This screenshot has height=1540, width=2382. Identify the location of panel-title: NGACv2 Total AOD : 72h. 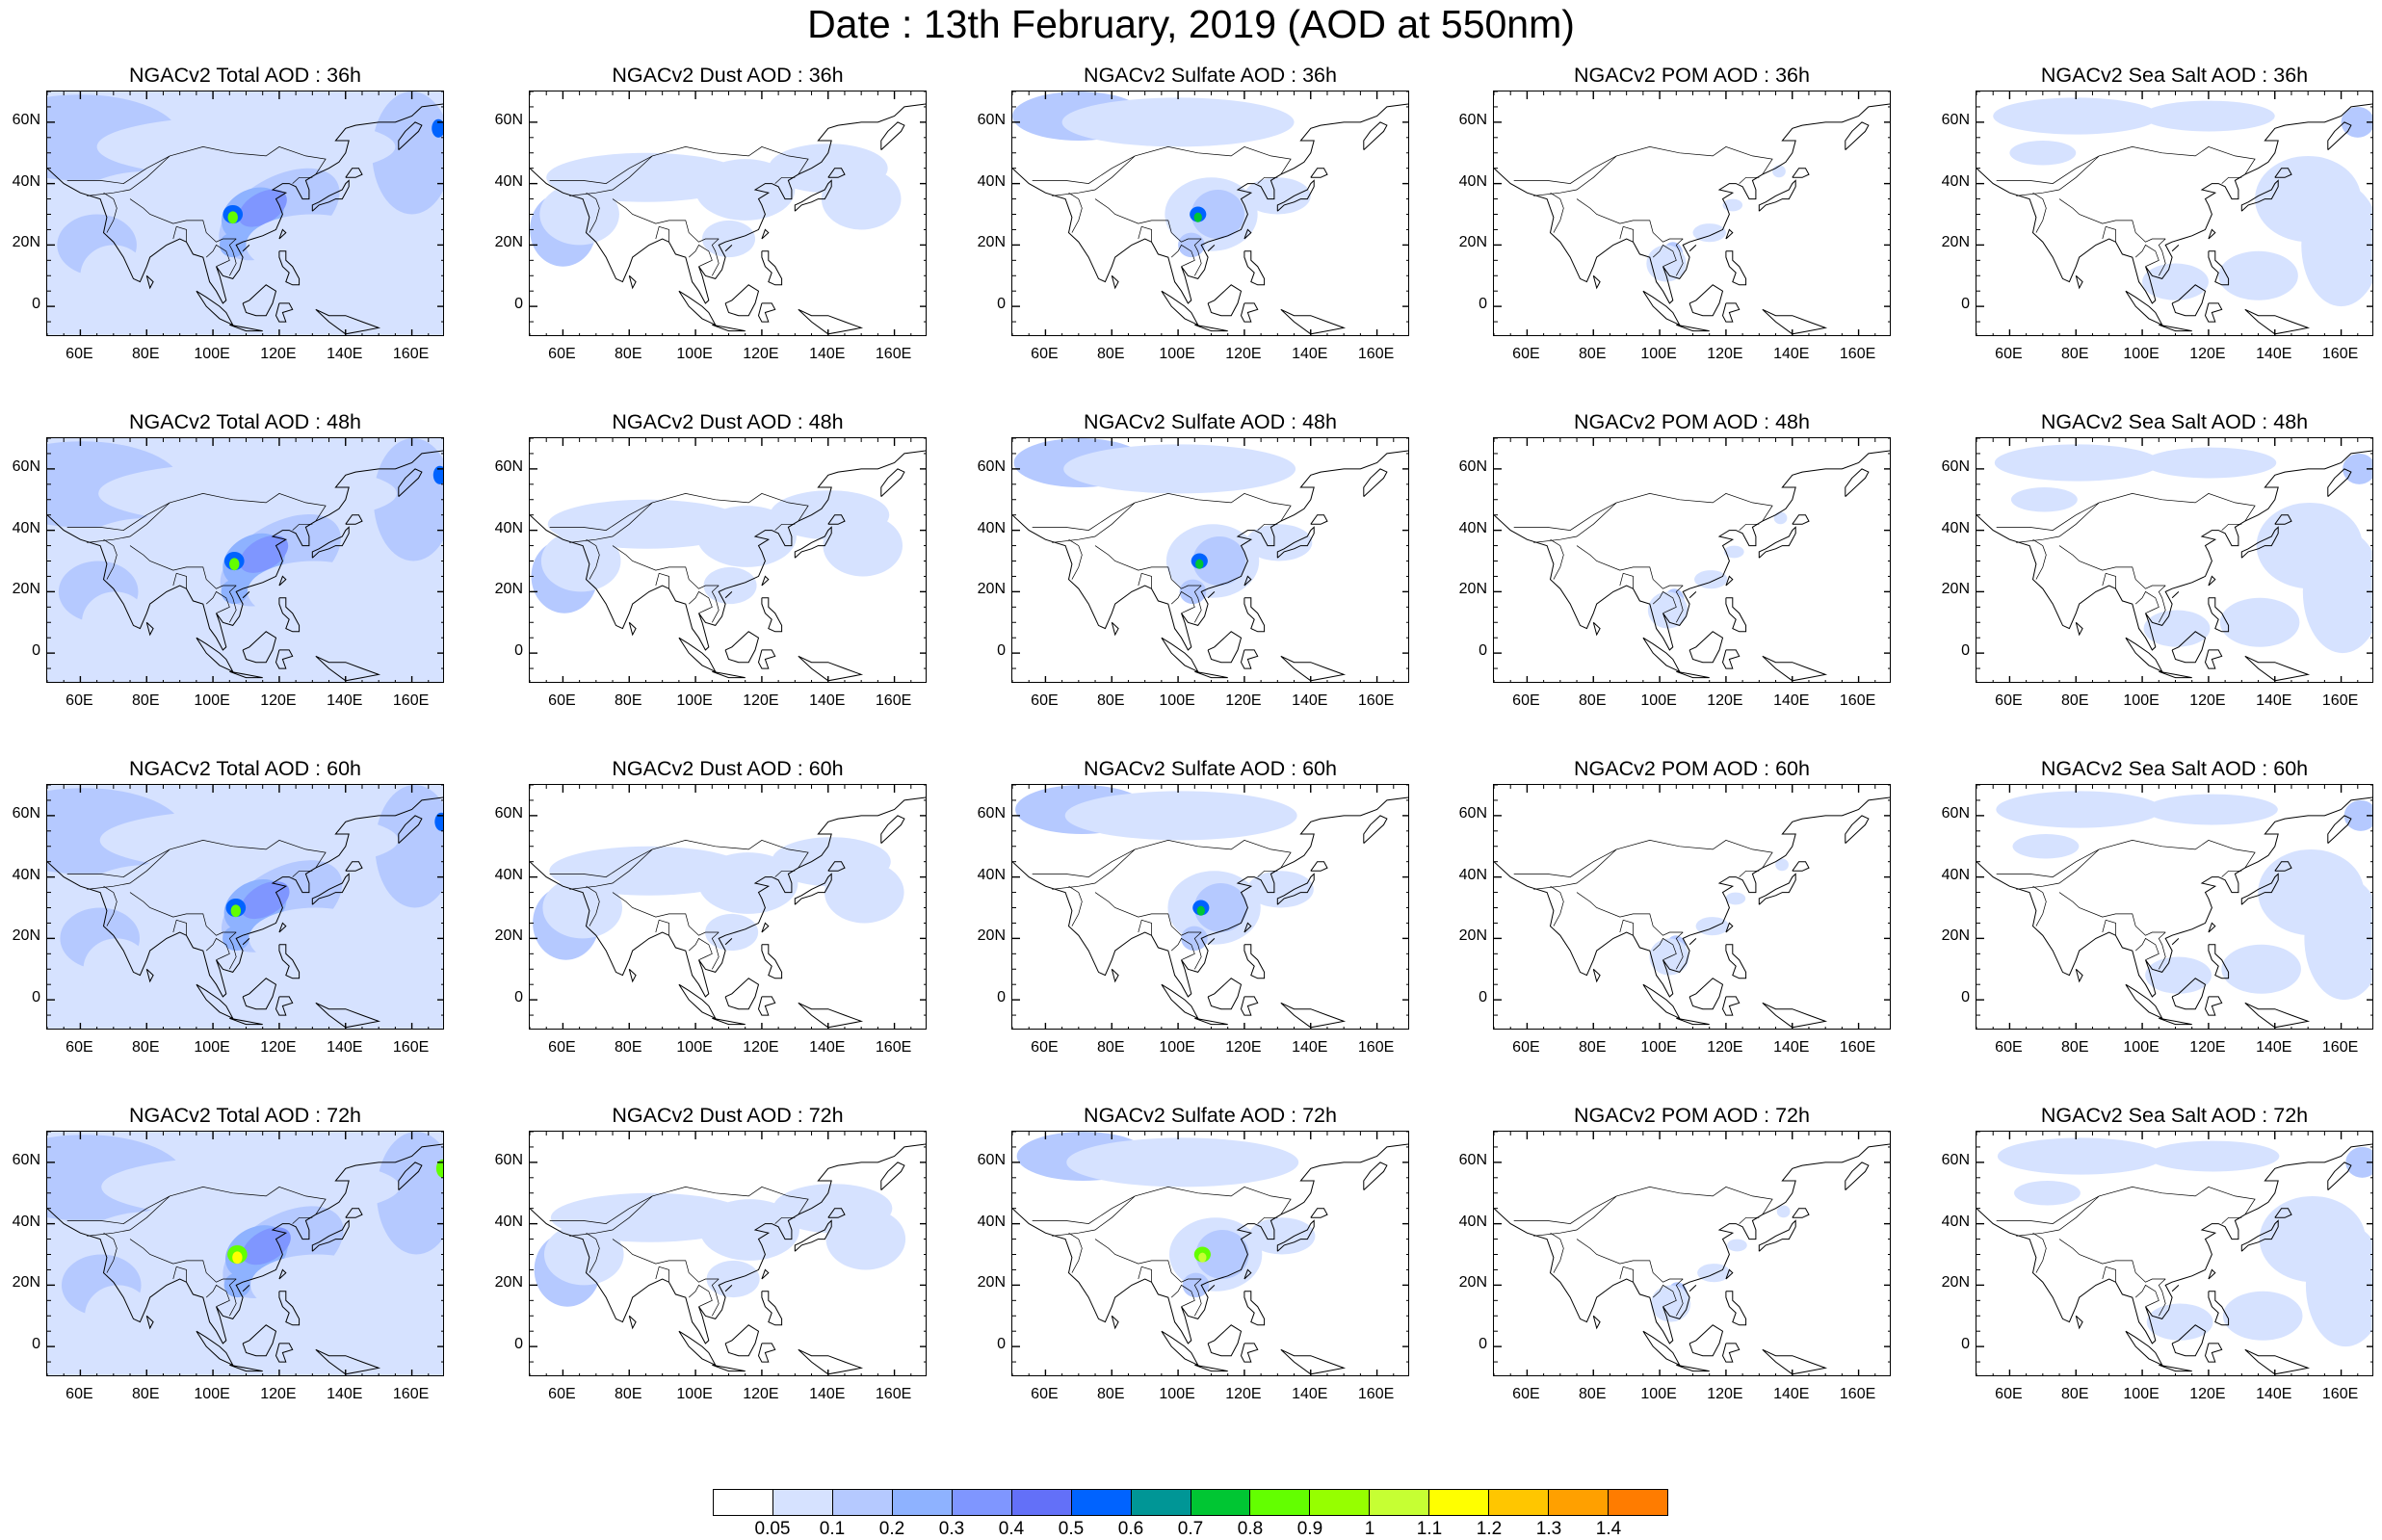
(245, 1115).